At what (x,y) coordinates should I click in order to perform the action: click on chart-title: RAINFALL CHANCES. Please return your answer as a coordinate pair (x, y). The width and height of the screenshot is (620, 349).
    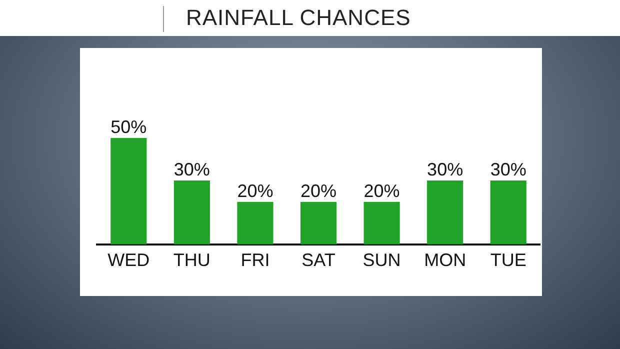
    Looking at the image, I should click on (298, 18).